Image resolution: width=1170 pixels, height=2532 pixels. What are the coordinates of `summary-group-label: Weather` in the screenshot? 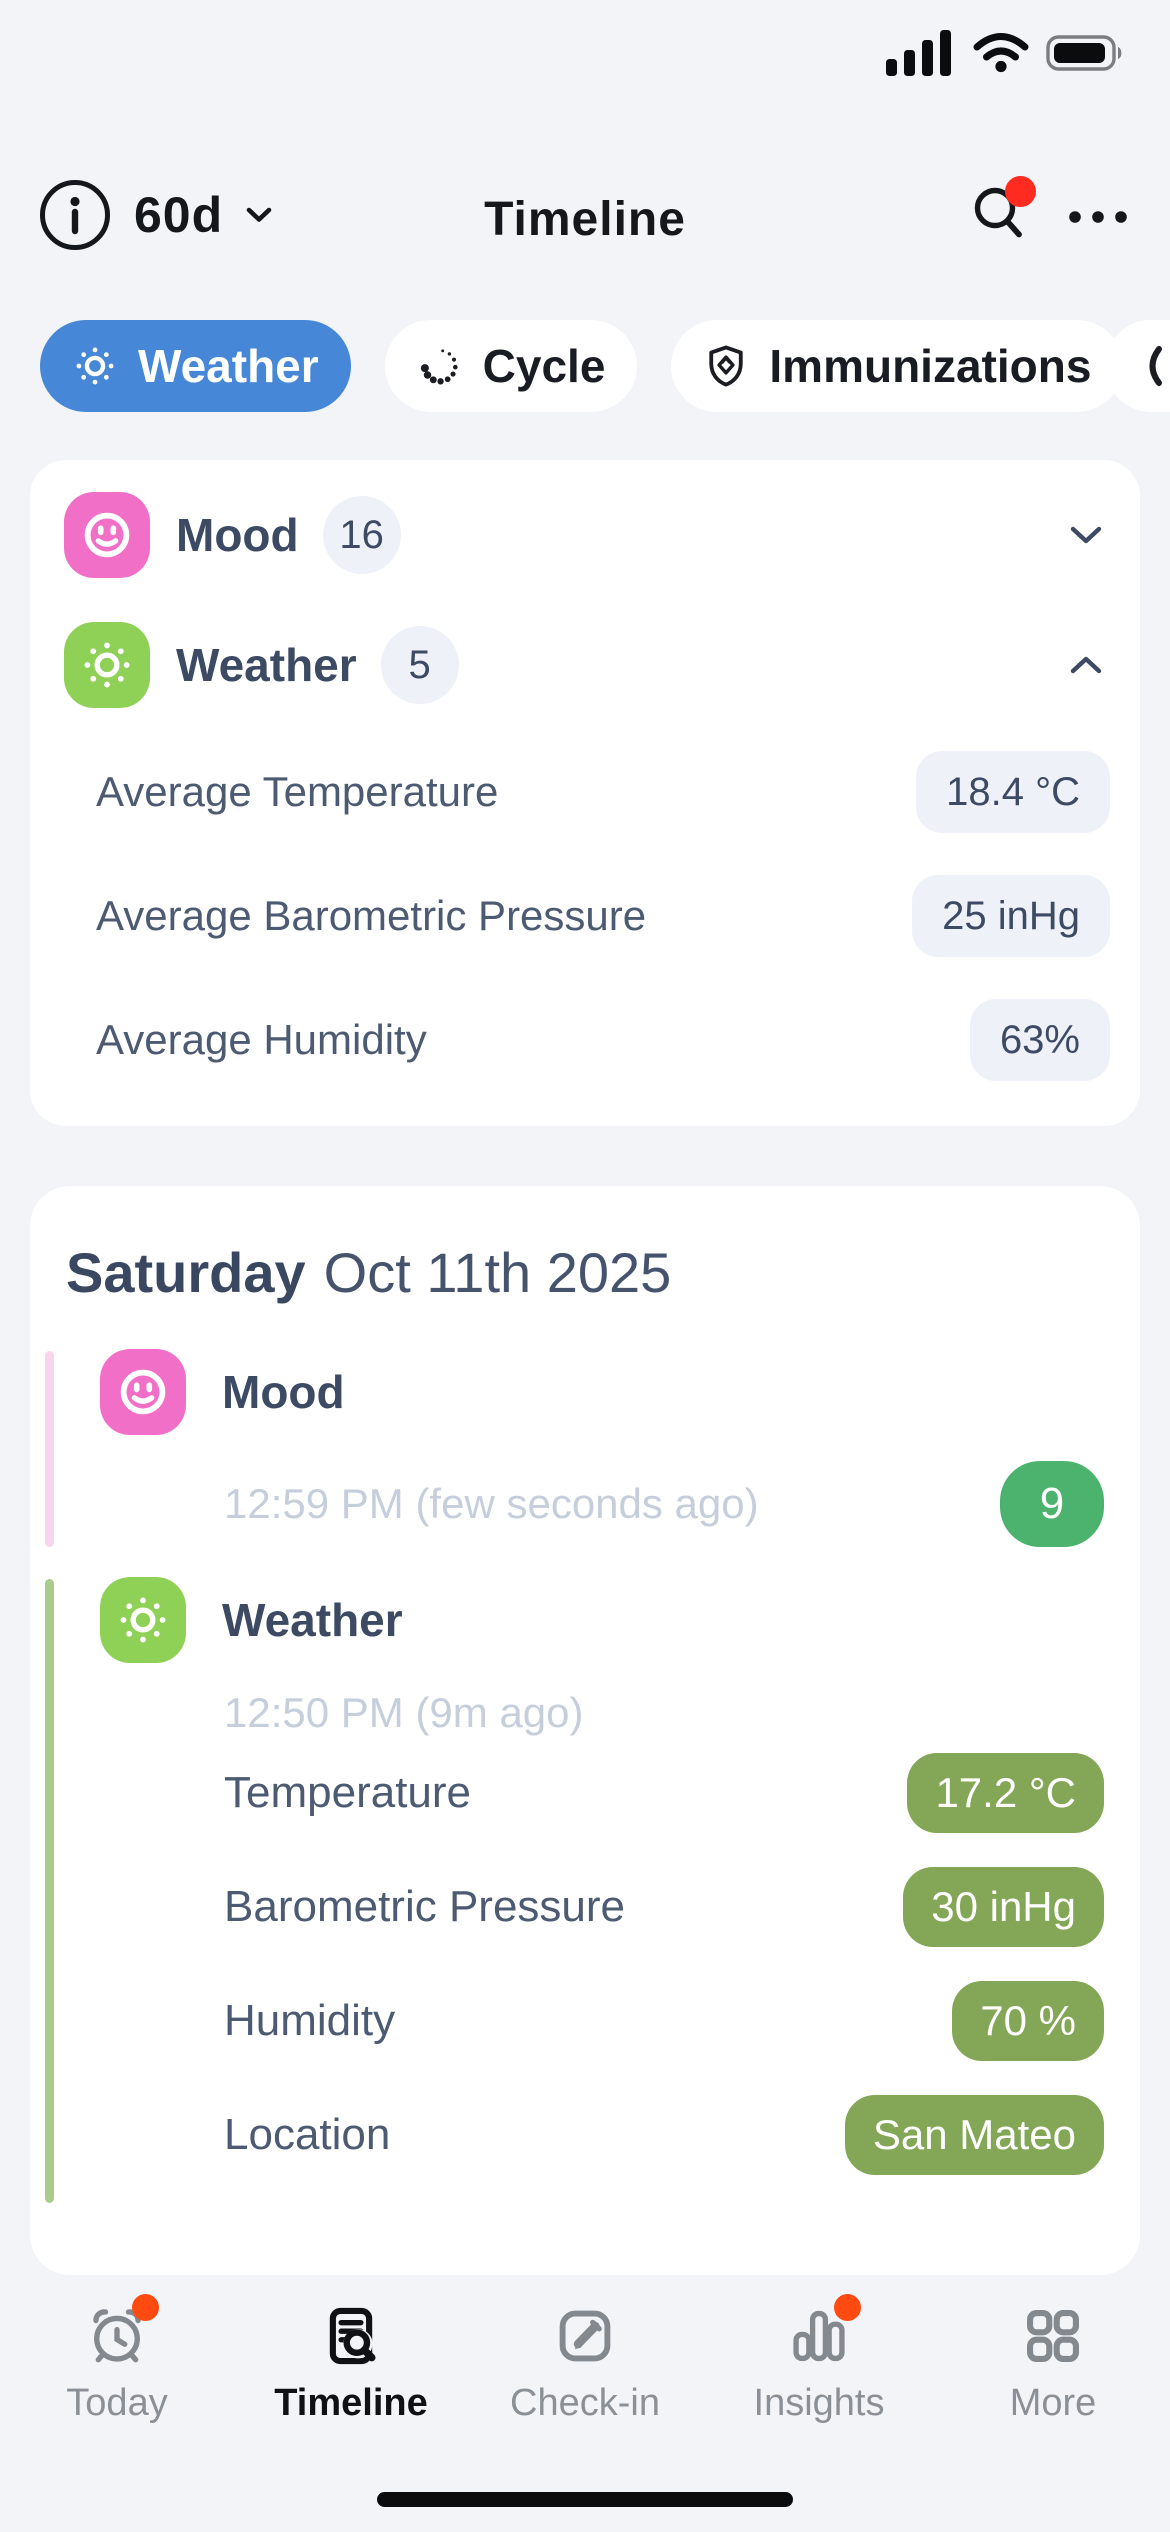 It's located at (266, 665).